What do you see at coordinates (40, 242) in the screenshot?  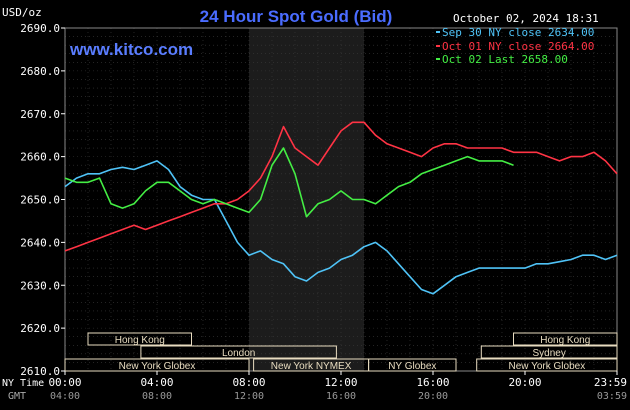 I see `y-tick-label: 2640.0` at bounding box center [40, 242].